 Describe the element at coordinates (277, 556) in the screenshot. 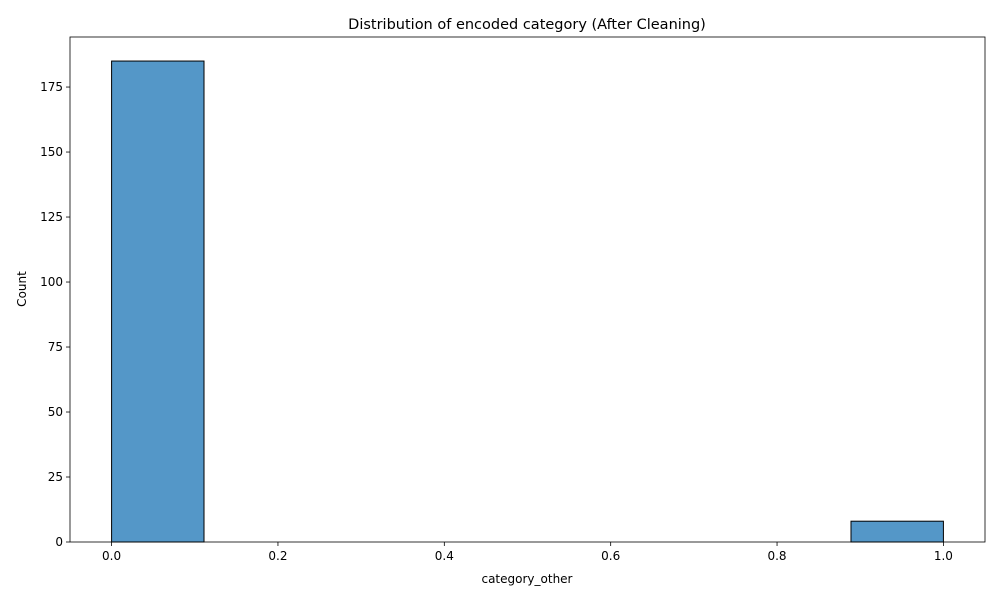

I see `x-tick-label: 0.2` at that location.